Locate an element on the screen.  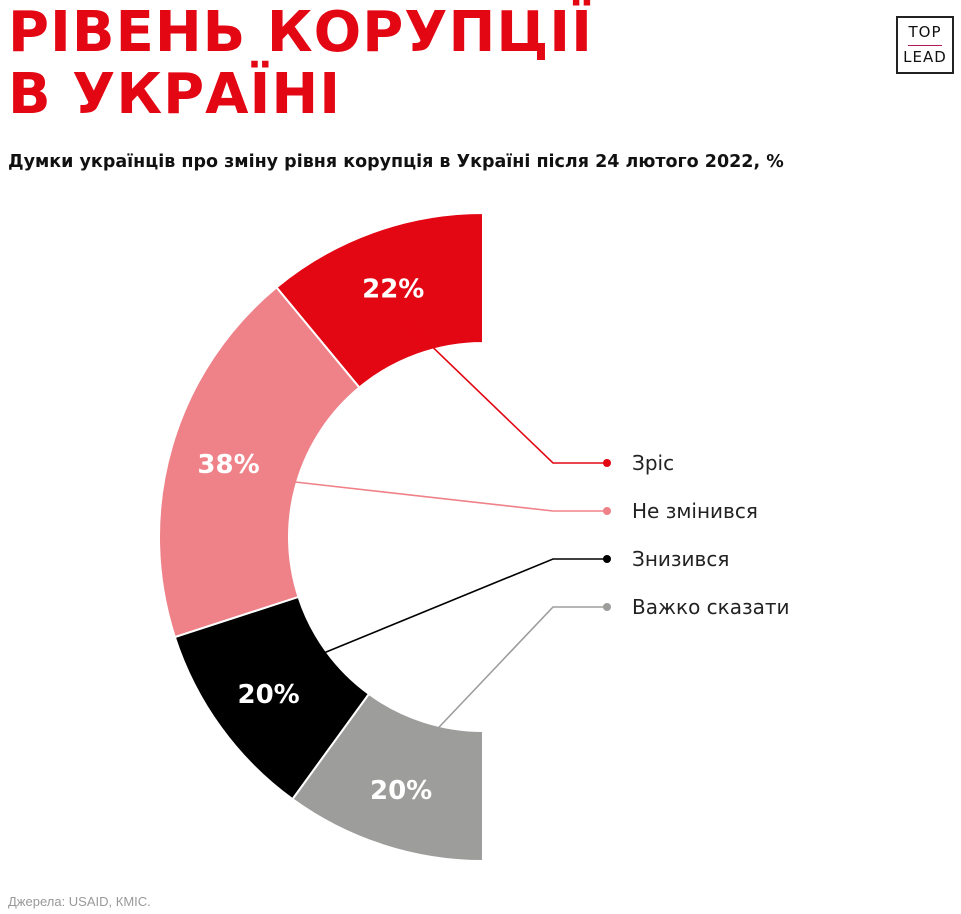
value-label-1: 22% is located at coordinates (393, 290).